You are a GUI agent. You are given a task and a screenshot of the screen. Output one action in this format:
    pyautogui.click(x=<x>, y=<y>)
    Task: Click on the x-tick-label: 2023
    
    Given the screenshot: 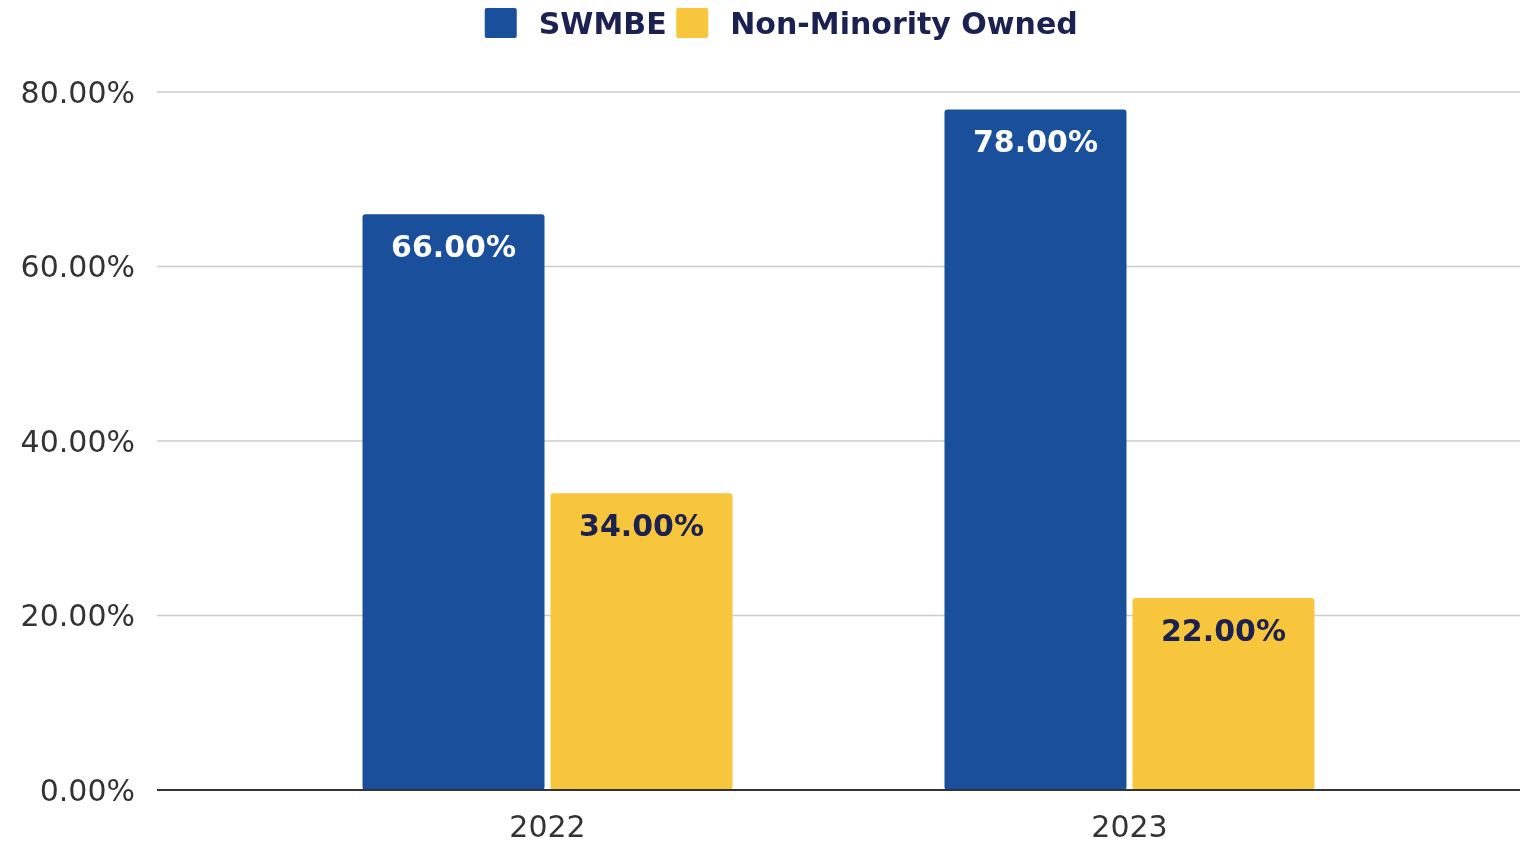 What is the action you would take?
    pyautogui.click(x=1129, y=826)
    